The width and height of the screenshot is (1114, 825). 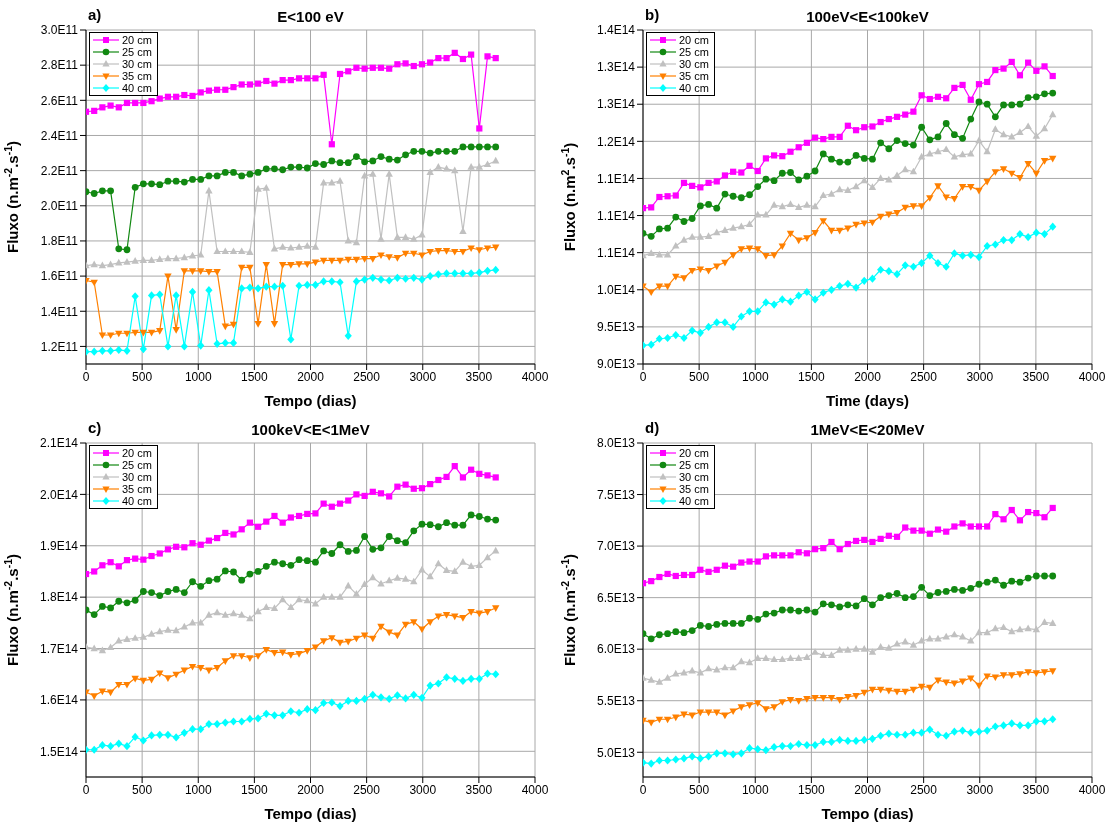 I want to click on y-tick-label: 1.7E14, so click(x=59, y=648).